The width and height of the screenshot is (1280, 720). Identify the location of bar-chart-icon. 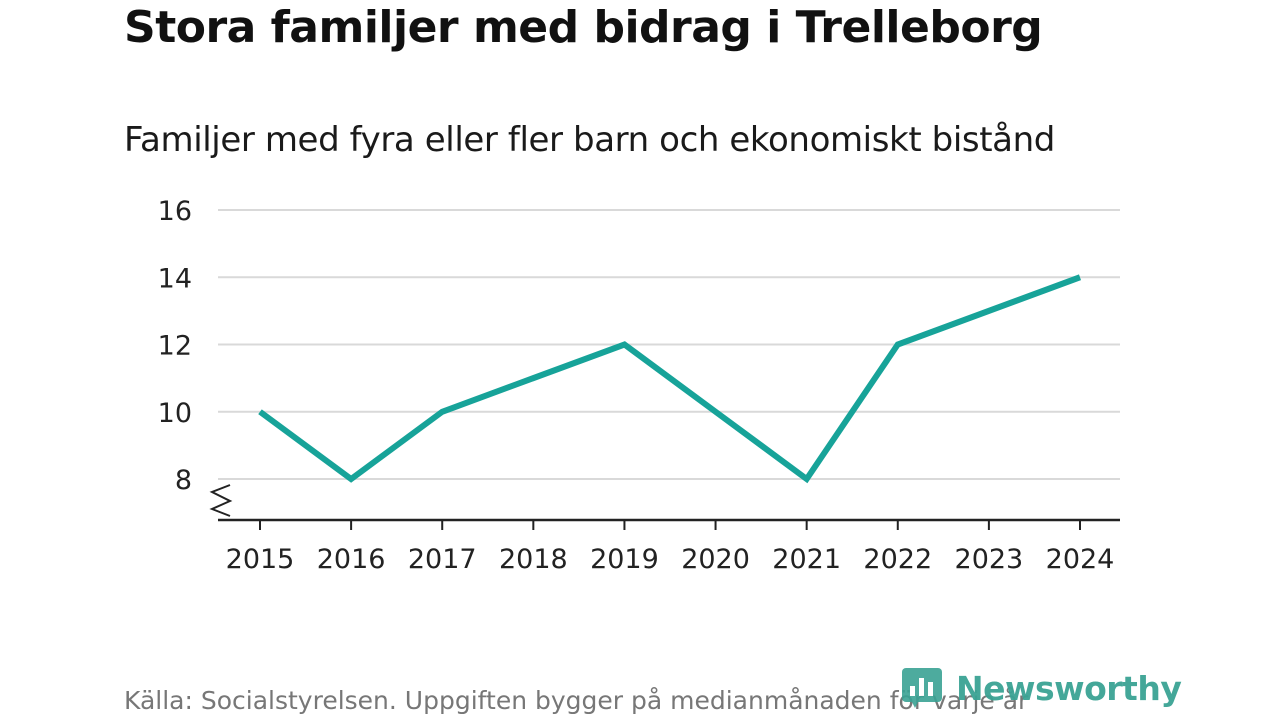
(922, 688).